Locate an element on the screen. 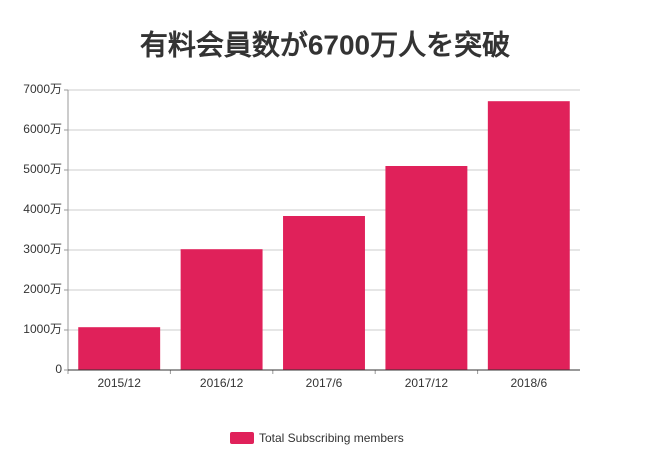 This screenshot has width=650, height=460. y-tick-label: 6000万 is located at coordinates (42, 129).